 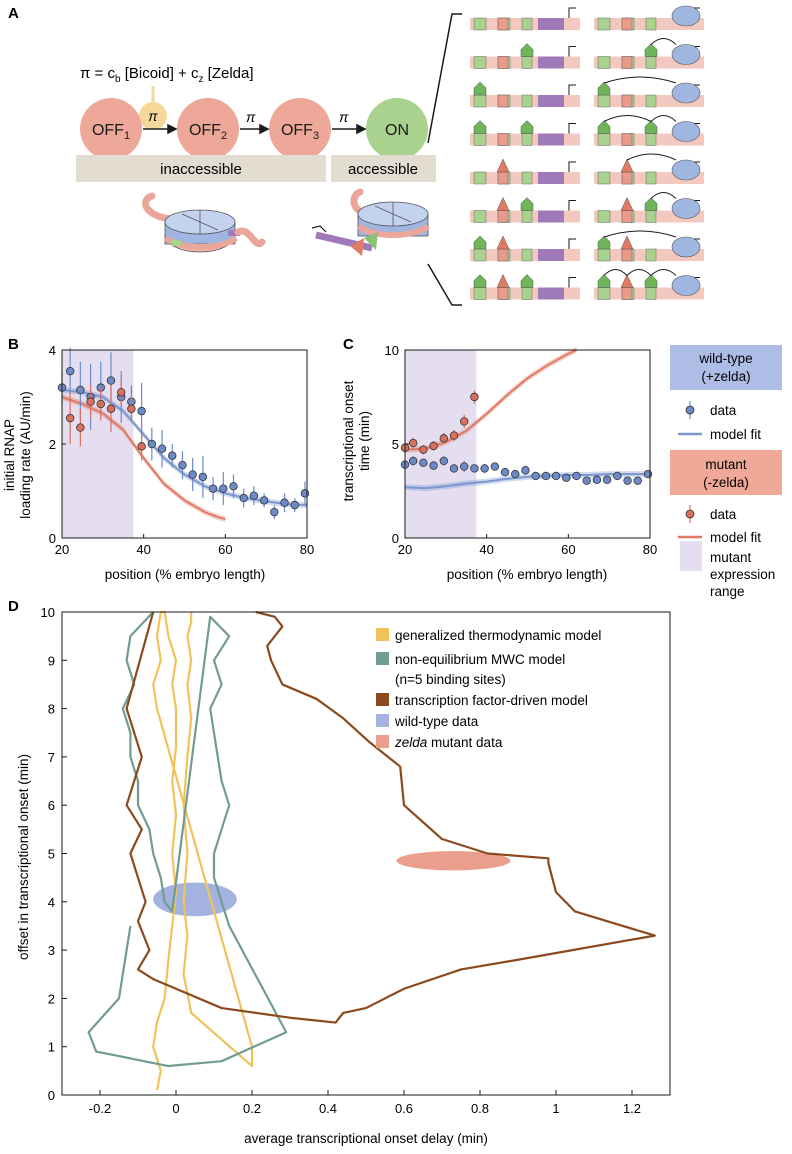 What do you see at coordinates (224, 136) in the screenshot?
I see `state-off2-sub: 2` at bounding box center [224, 136].